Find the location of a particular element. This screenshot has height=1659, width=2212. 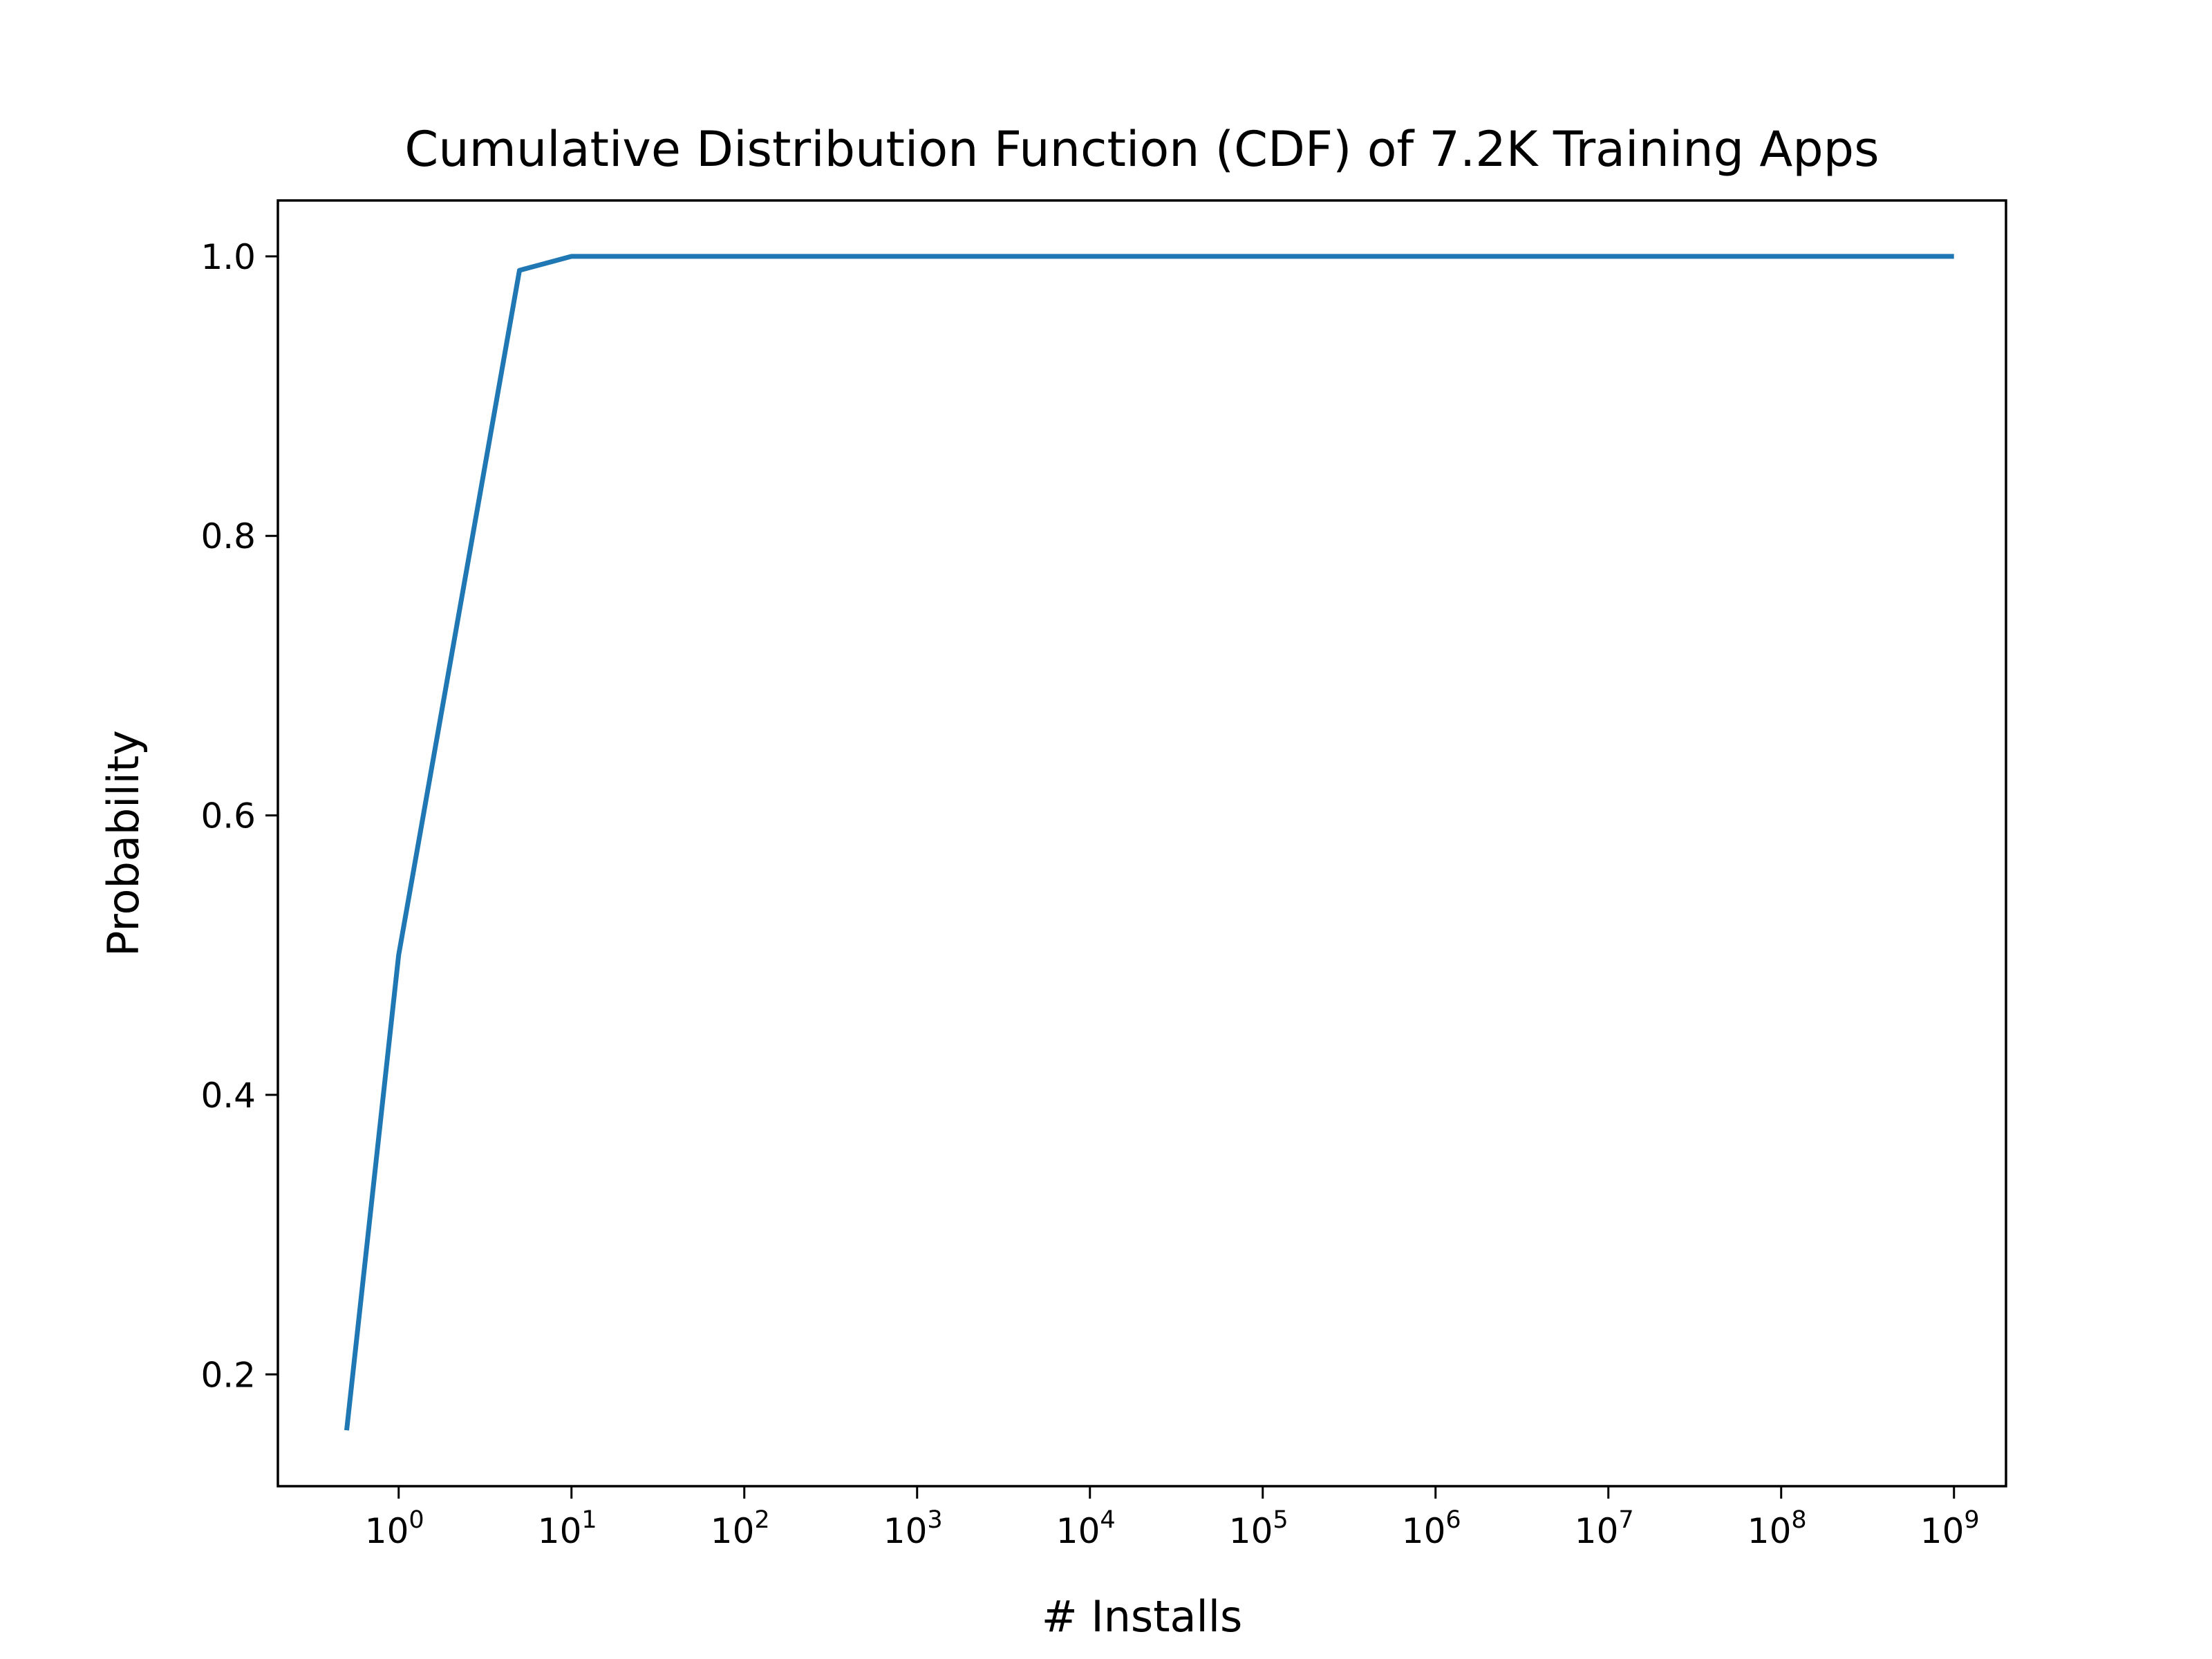

x-tick-label: 10⁶ is located at coordinates (1432, 1529).